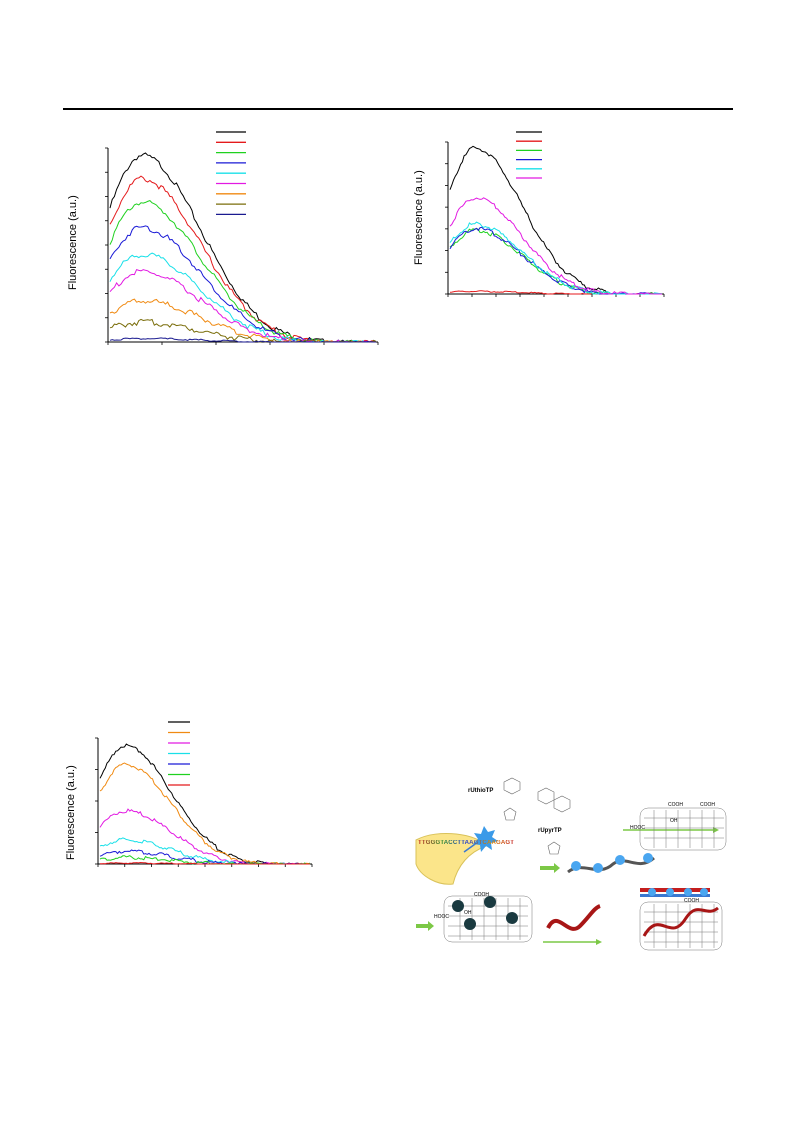  Describe the element at coordinates (573, 917) in the screenshot. I see `ssdna-curve` at that location.